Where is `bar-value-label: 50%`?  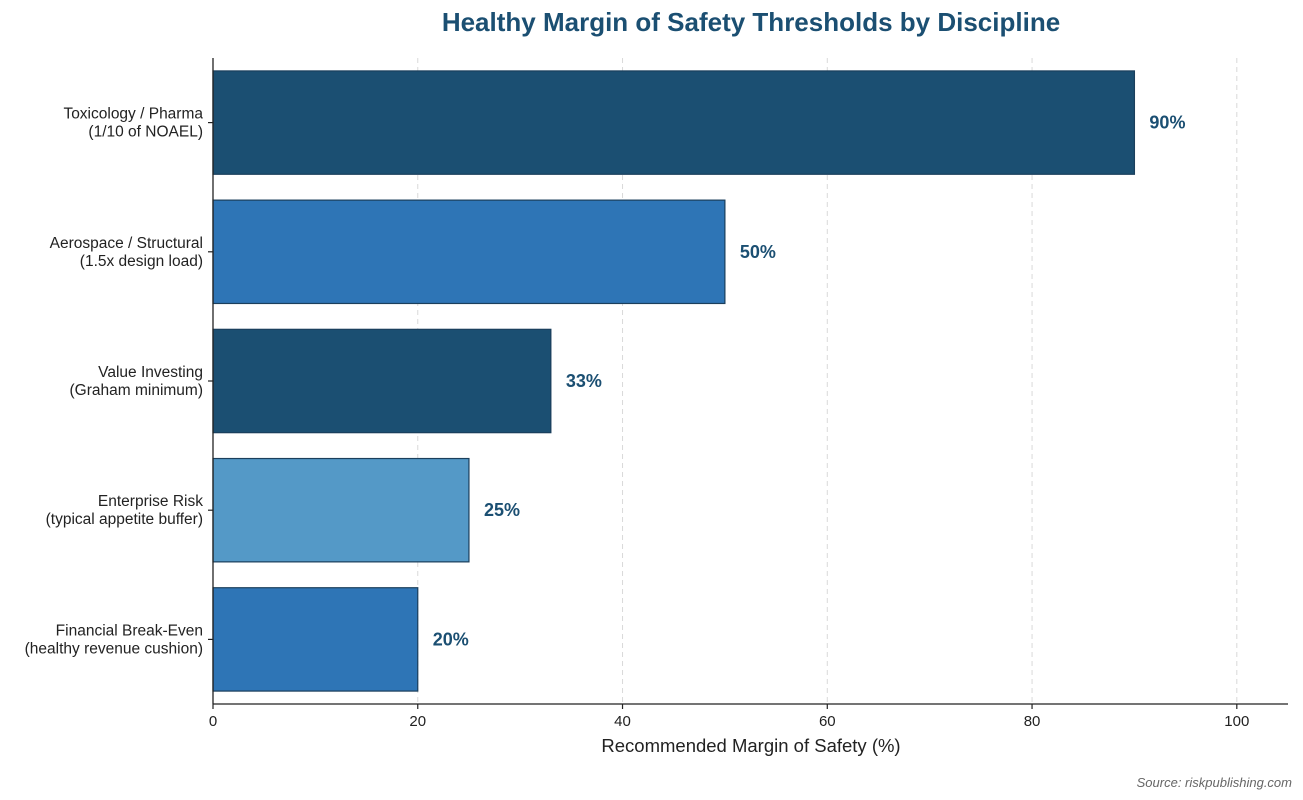
bar-value-label: 50% is located at coordinates (758, 252).